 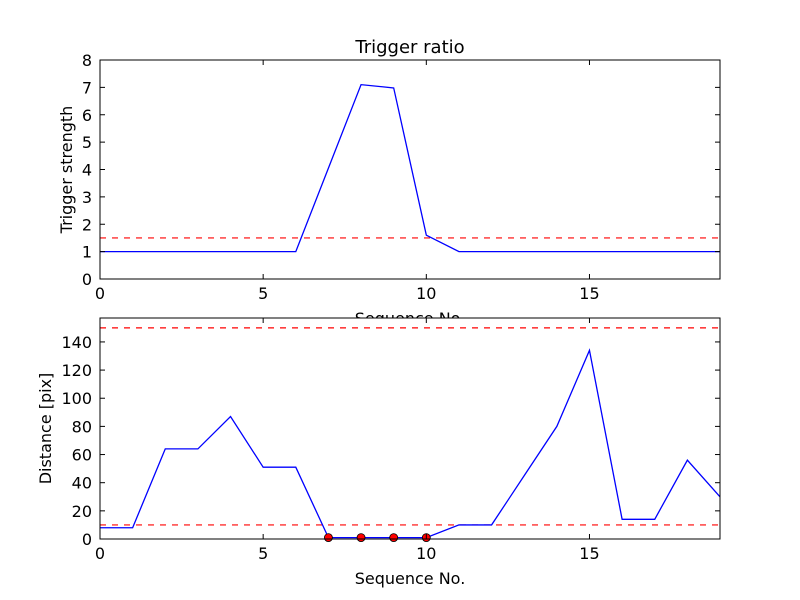 I want to click on y-tick-label: 20, so click(x=82, y=511).